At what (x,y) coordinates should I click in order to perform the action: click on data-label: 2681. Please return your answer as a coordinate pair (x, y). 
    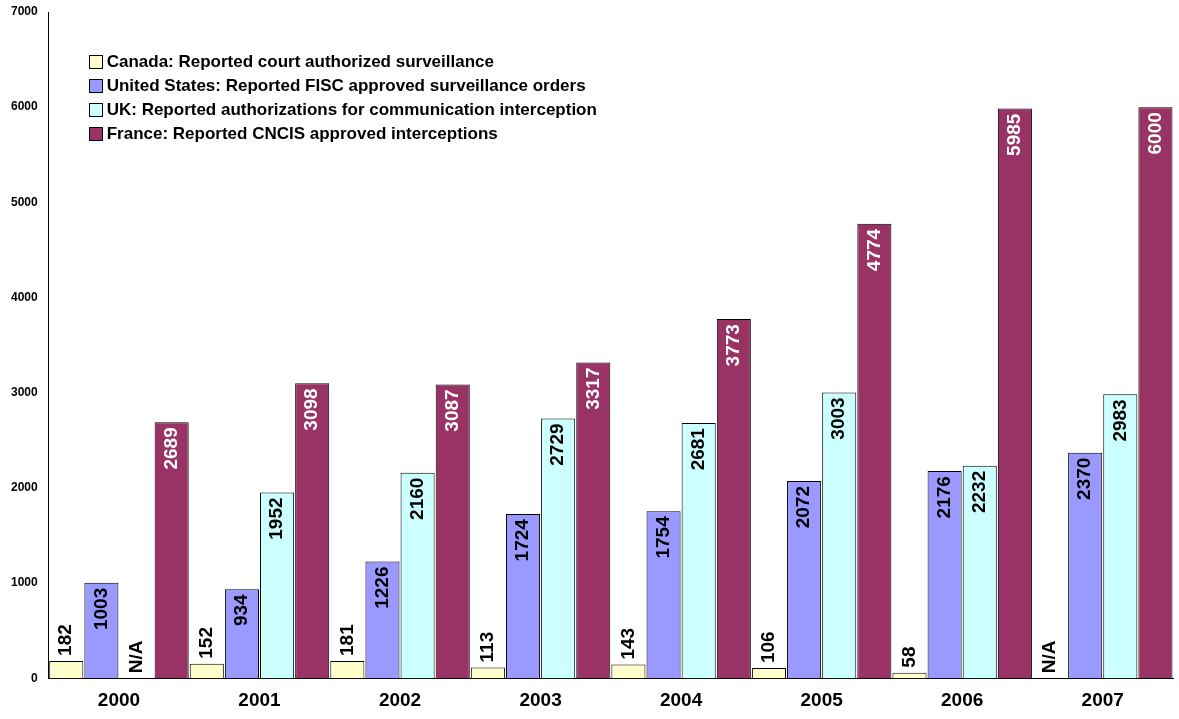
    Looking at the image, I should click on (697, 449).